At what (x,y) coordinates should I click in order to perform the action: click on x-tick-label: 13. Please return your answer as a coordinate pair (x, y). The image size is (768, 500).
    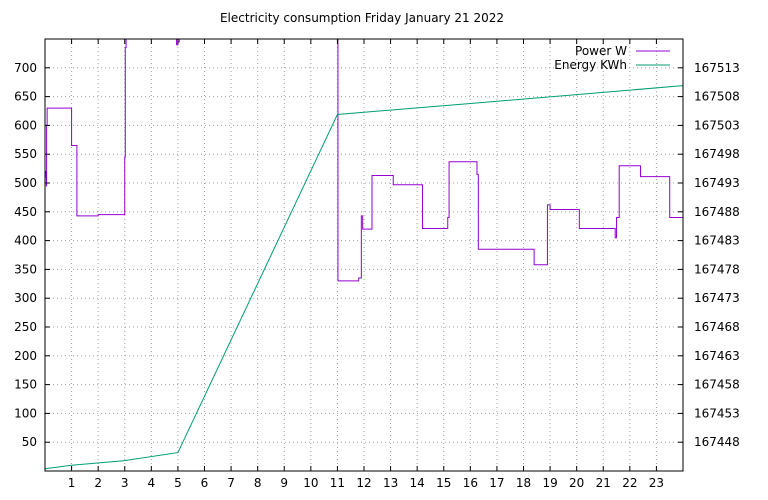
    Looking at the image, I should click on (390, 483).